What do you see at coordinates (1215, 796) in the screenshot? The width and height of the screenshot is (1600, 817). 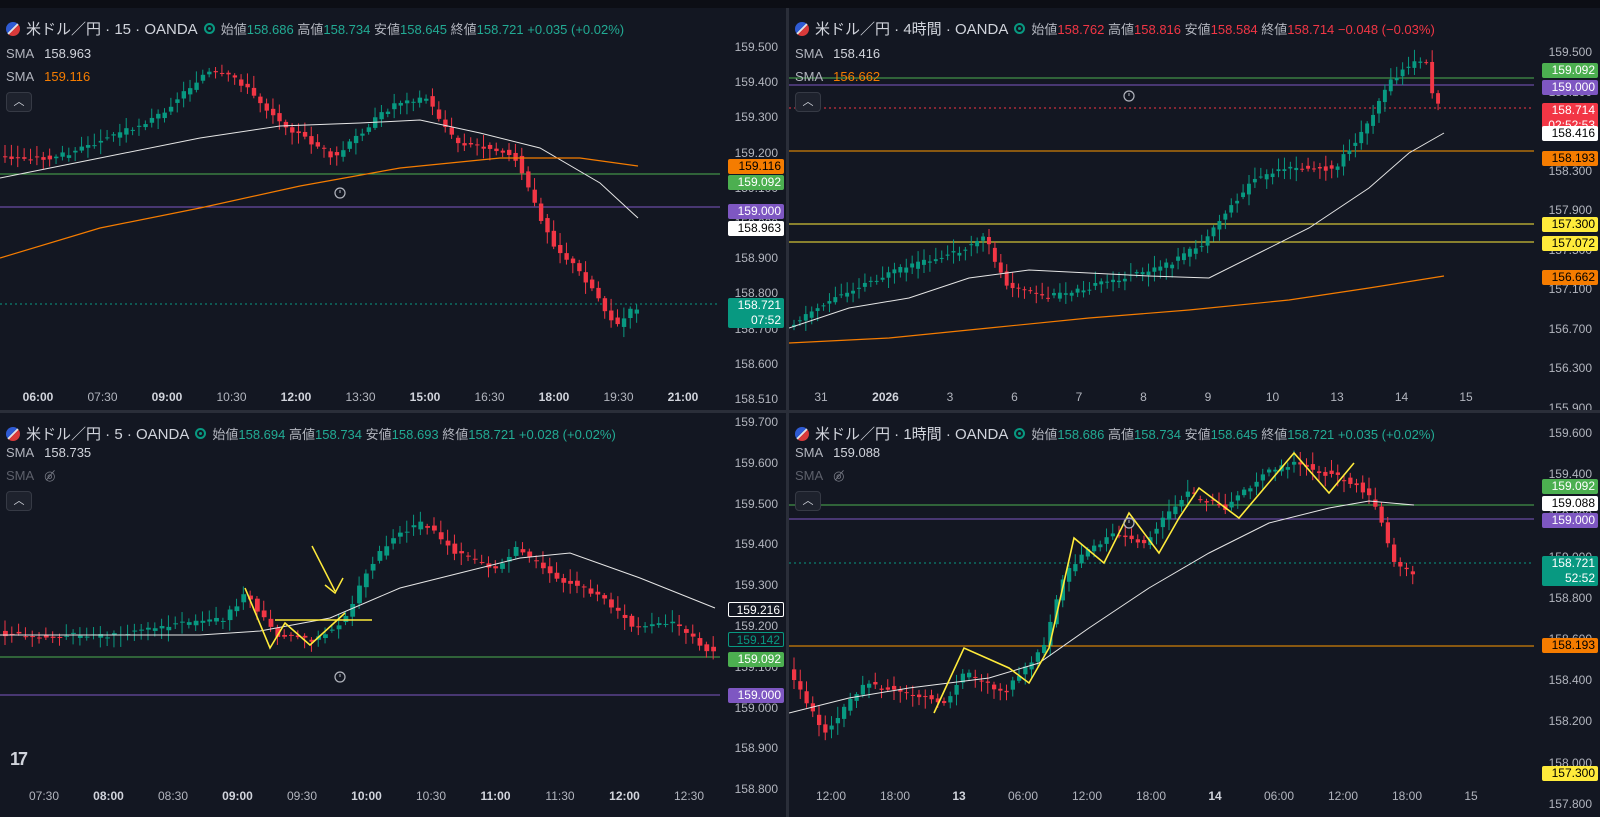 I see `time-tick-label: 14` at bounding box center [1215, 796].